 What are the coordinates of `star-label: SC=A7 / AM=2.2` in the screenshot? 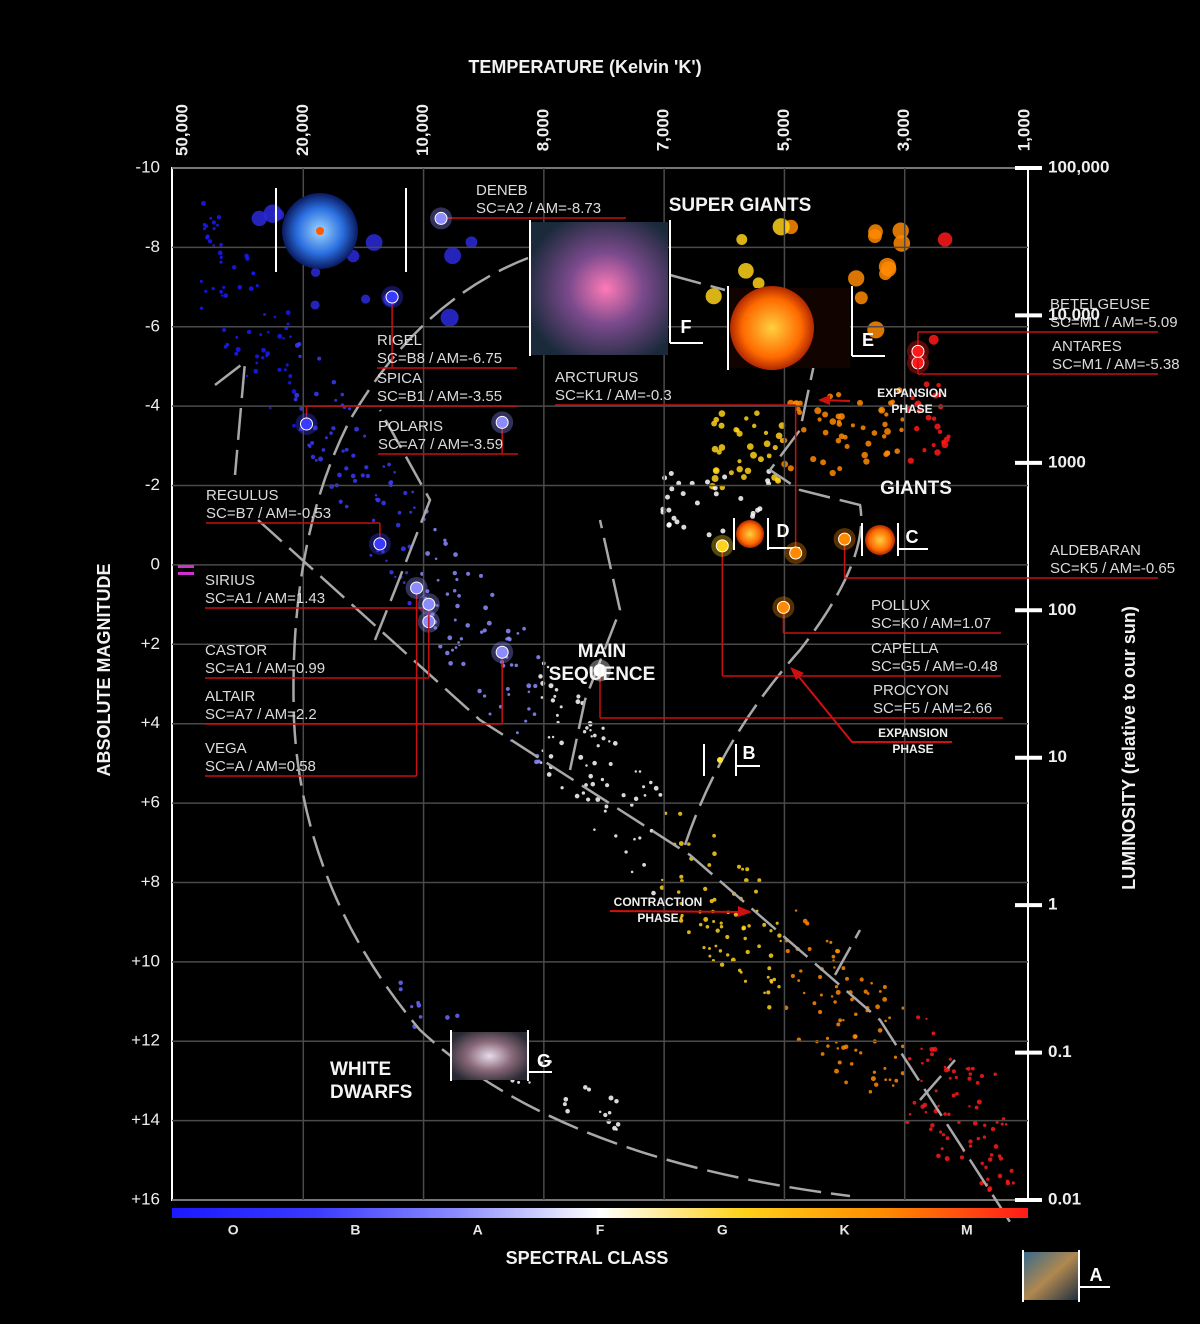 It's located at (261, 714).